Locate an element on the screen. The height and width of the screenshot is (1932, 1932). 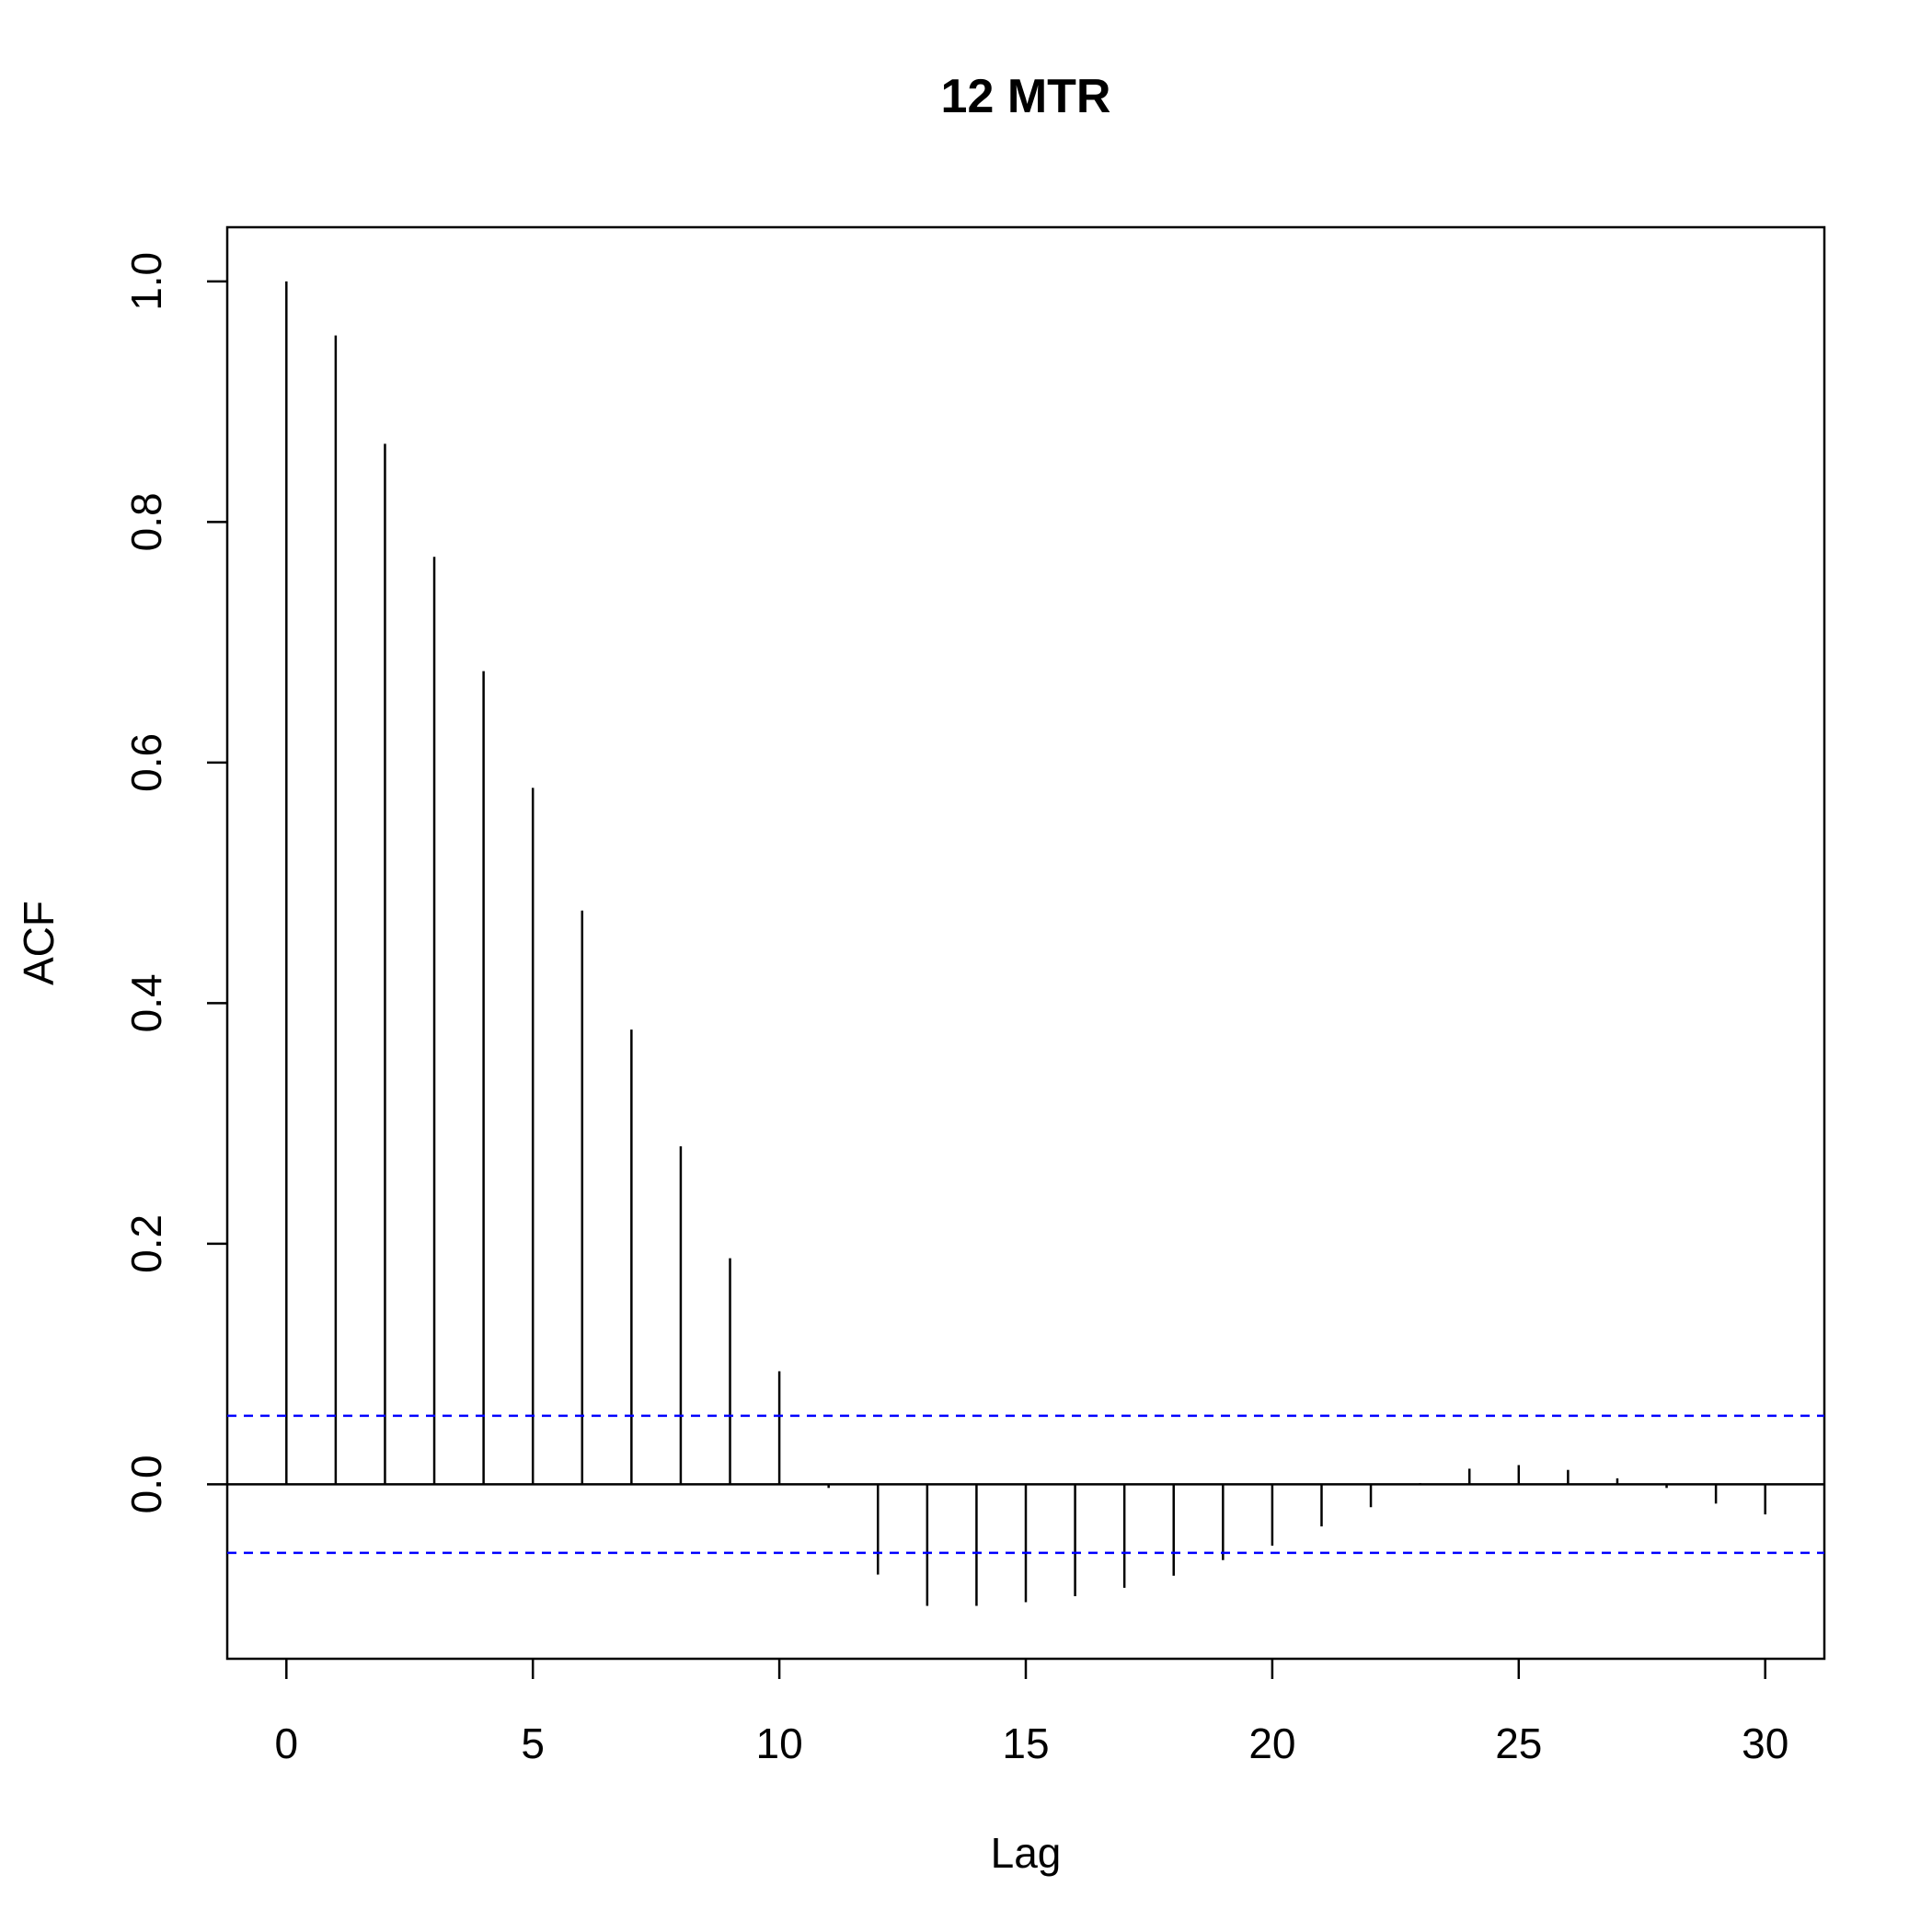
y-tick-label: 0.8 is located at coordinates (146, 521).